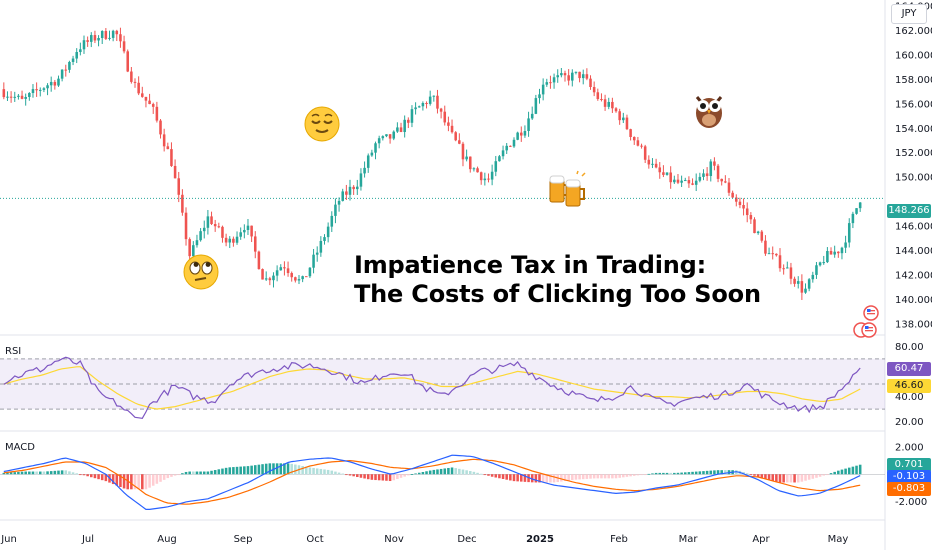  I want to click on rsi-pane, so click(442, 387).